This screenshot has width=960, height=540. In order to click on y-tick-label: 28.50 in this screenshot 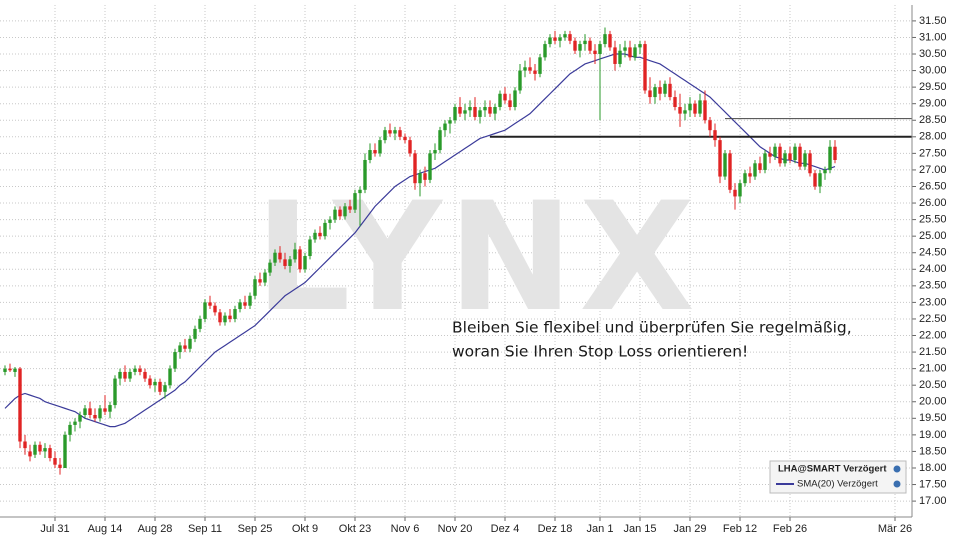, I will do `click(933, 120)`.